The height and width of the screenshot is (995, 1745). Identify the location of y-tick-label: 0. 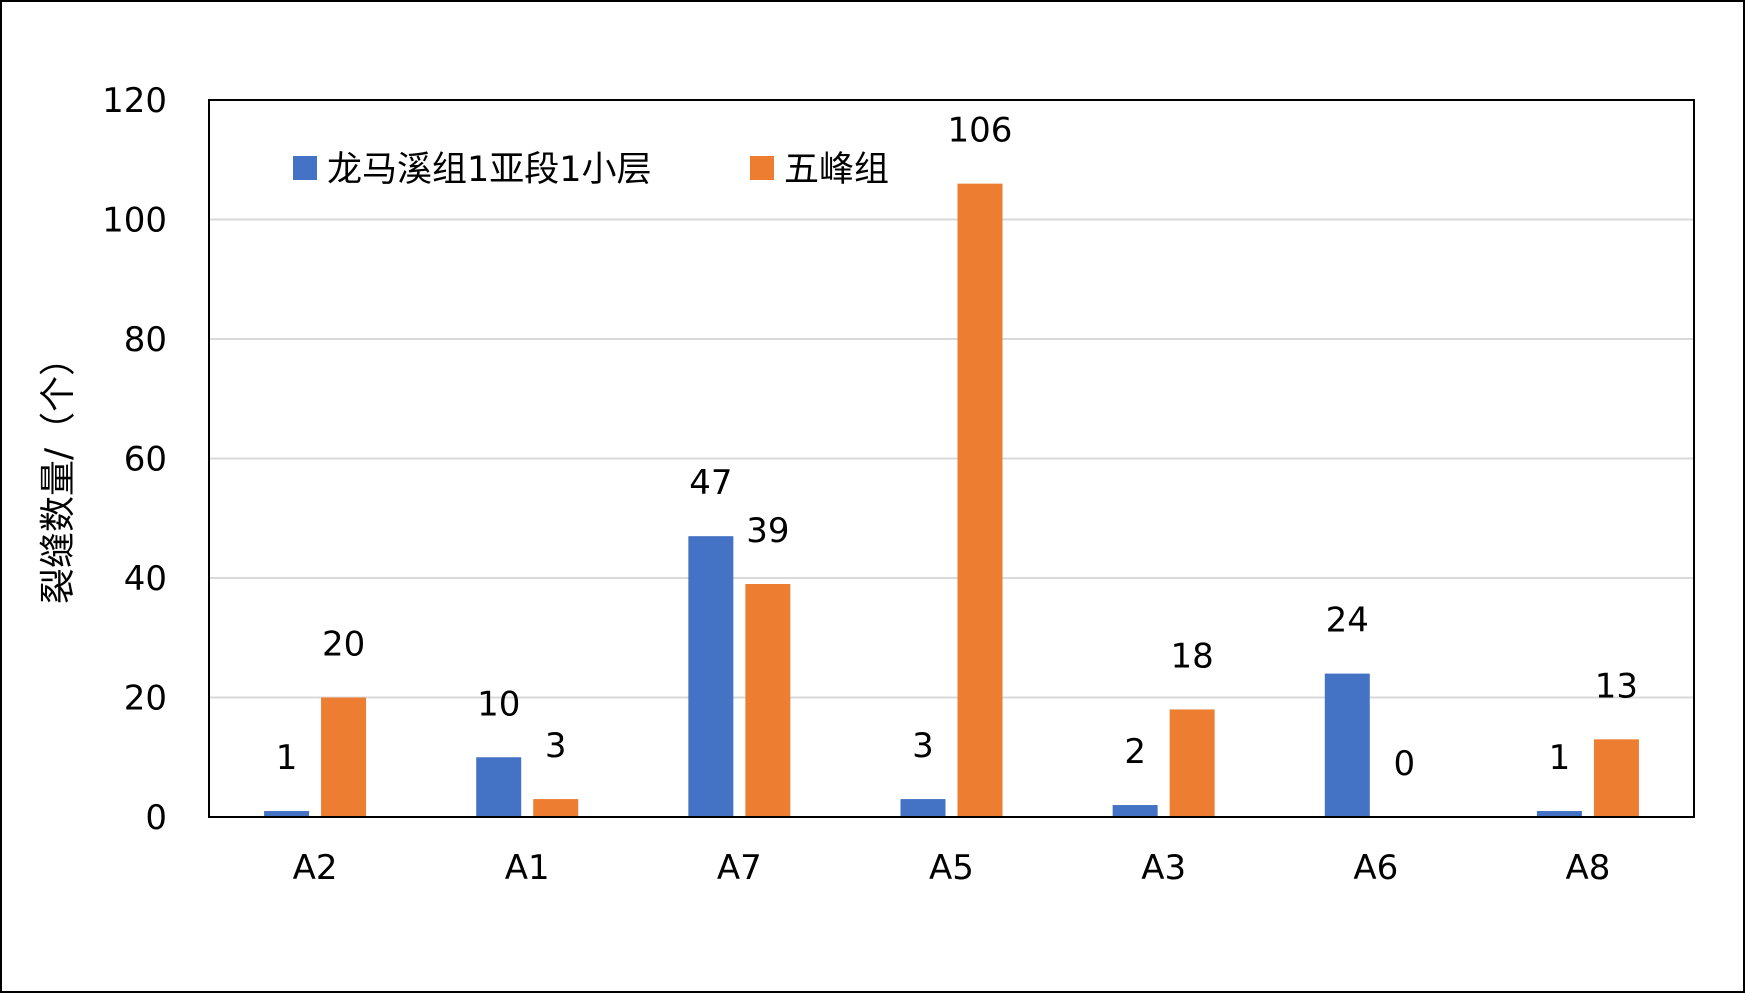
(156, 818).